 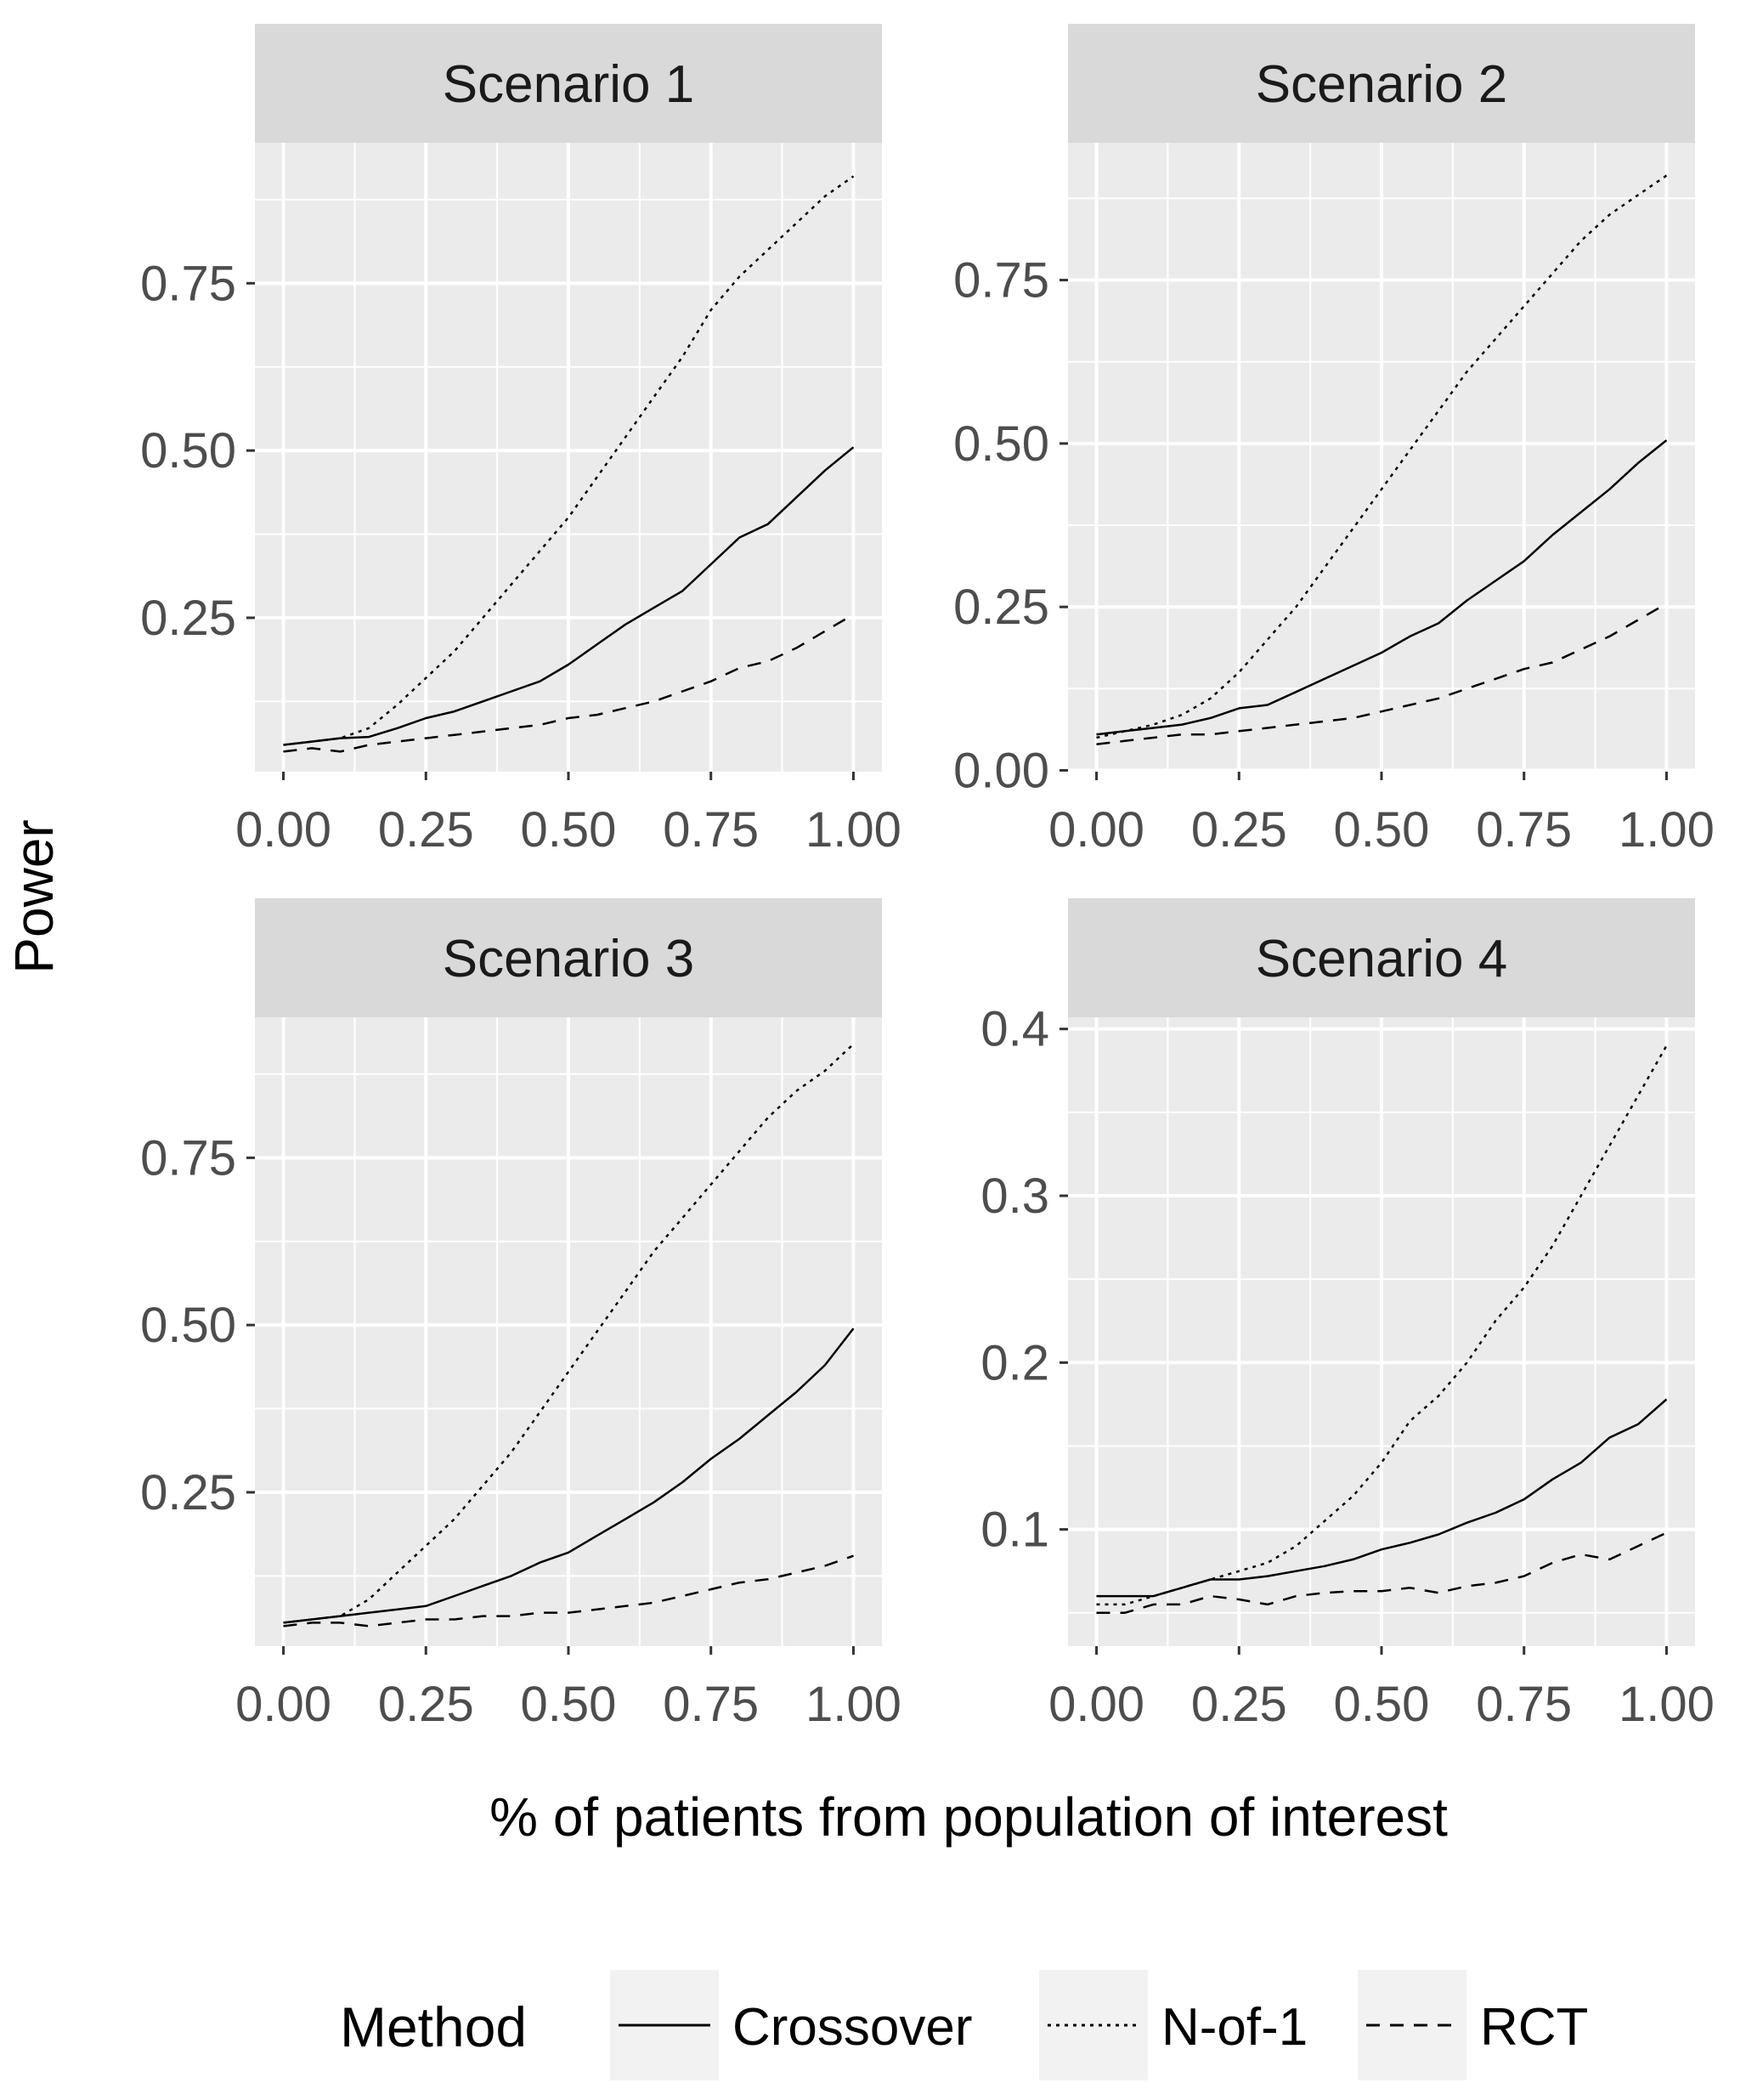 I want to click on legend: Method Crossover N-of-1 RCT, so click(x=964, y=2025).